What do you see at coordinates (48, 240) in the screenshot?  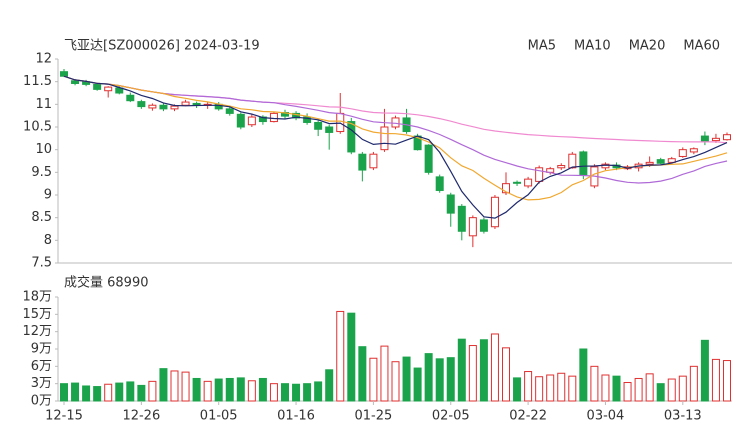 I see `y-tick-label: 8` at bounding box center [48, 240].